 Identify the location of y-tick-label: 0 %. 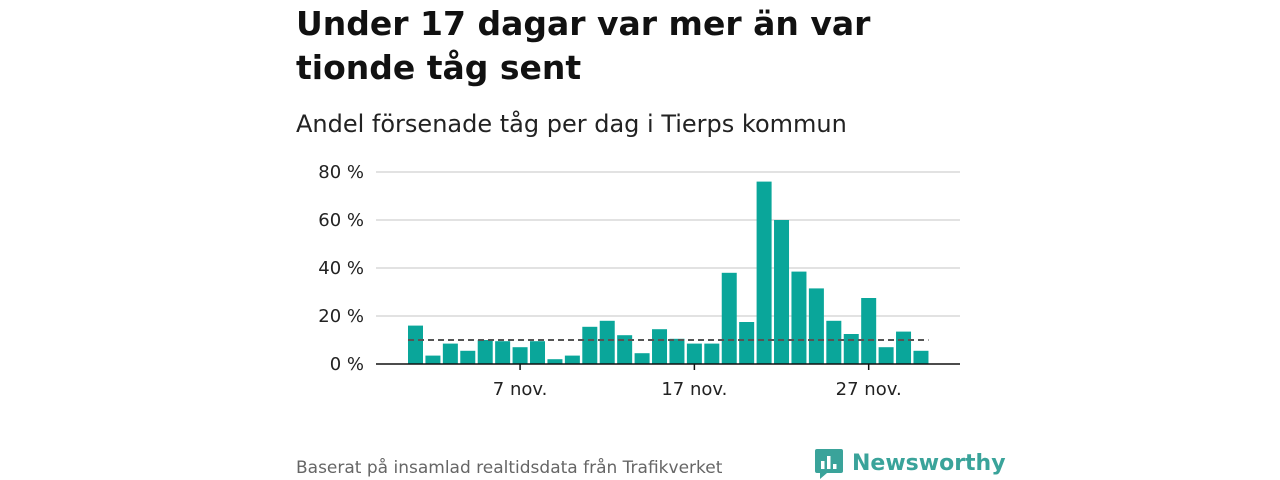
(347, 364).